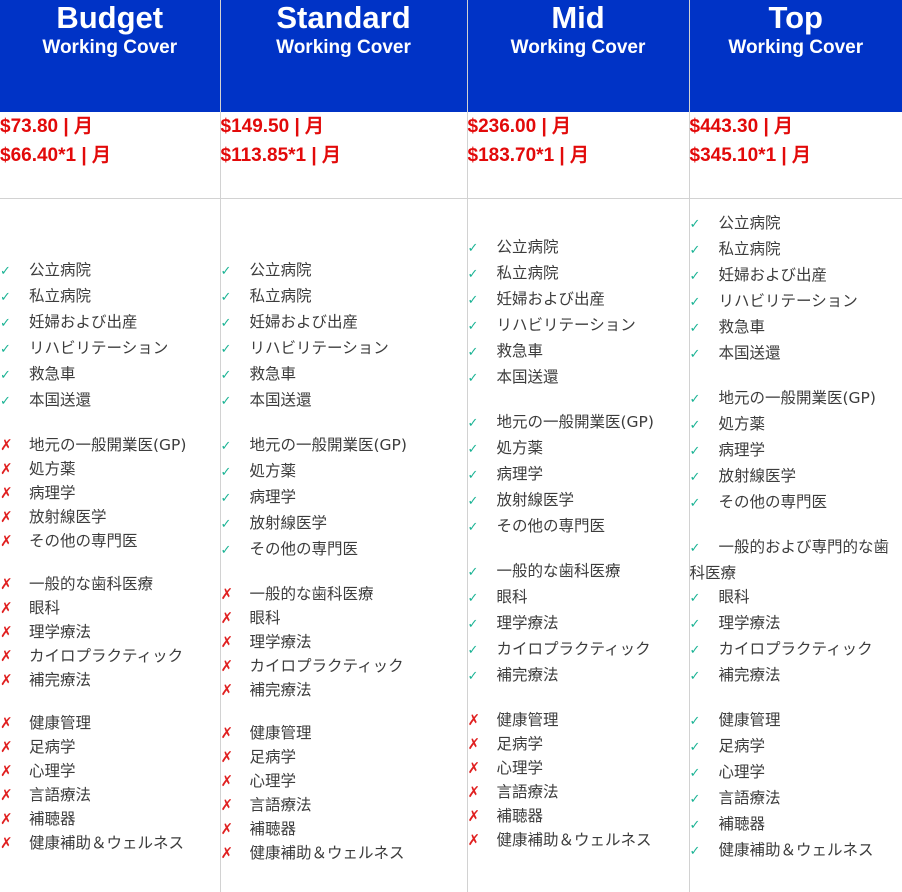  I want to click on feature-group: ✓ 地元の一般開業医(GP) ✓ 処方薬 ✓ 病理学 ✓ 放射線医学 ✓ その他の専門医, so click(796, 451).